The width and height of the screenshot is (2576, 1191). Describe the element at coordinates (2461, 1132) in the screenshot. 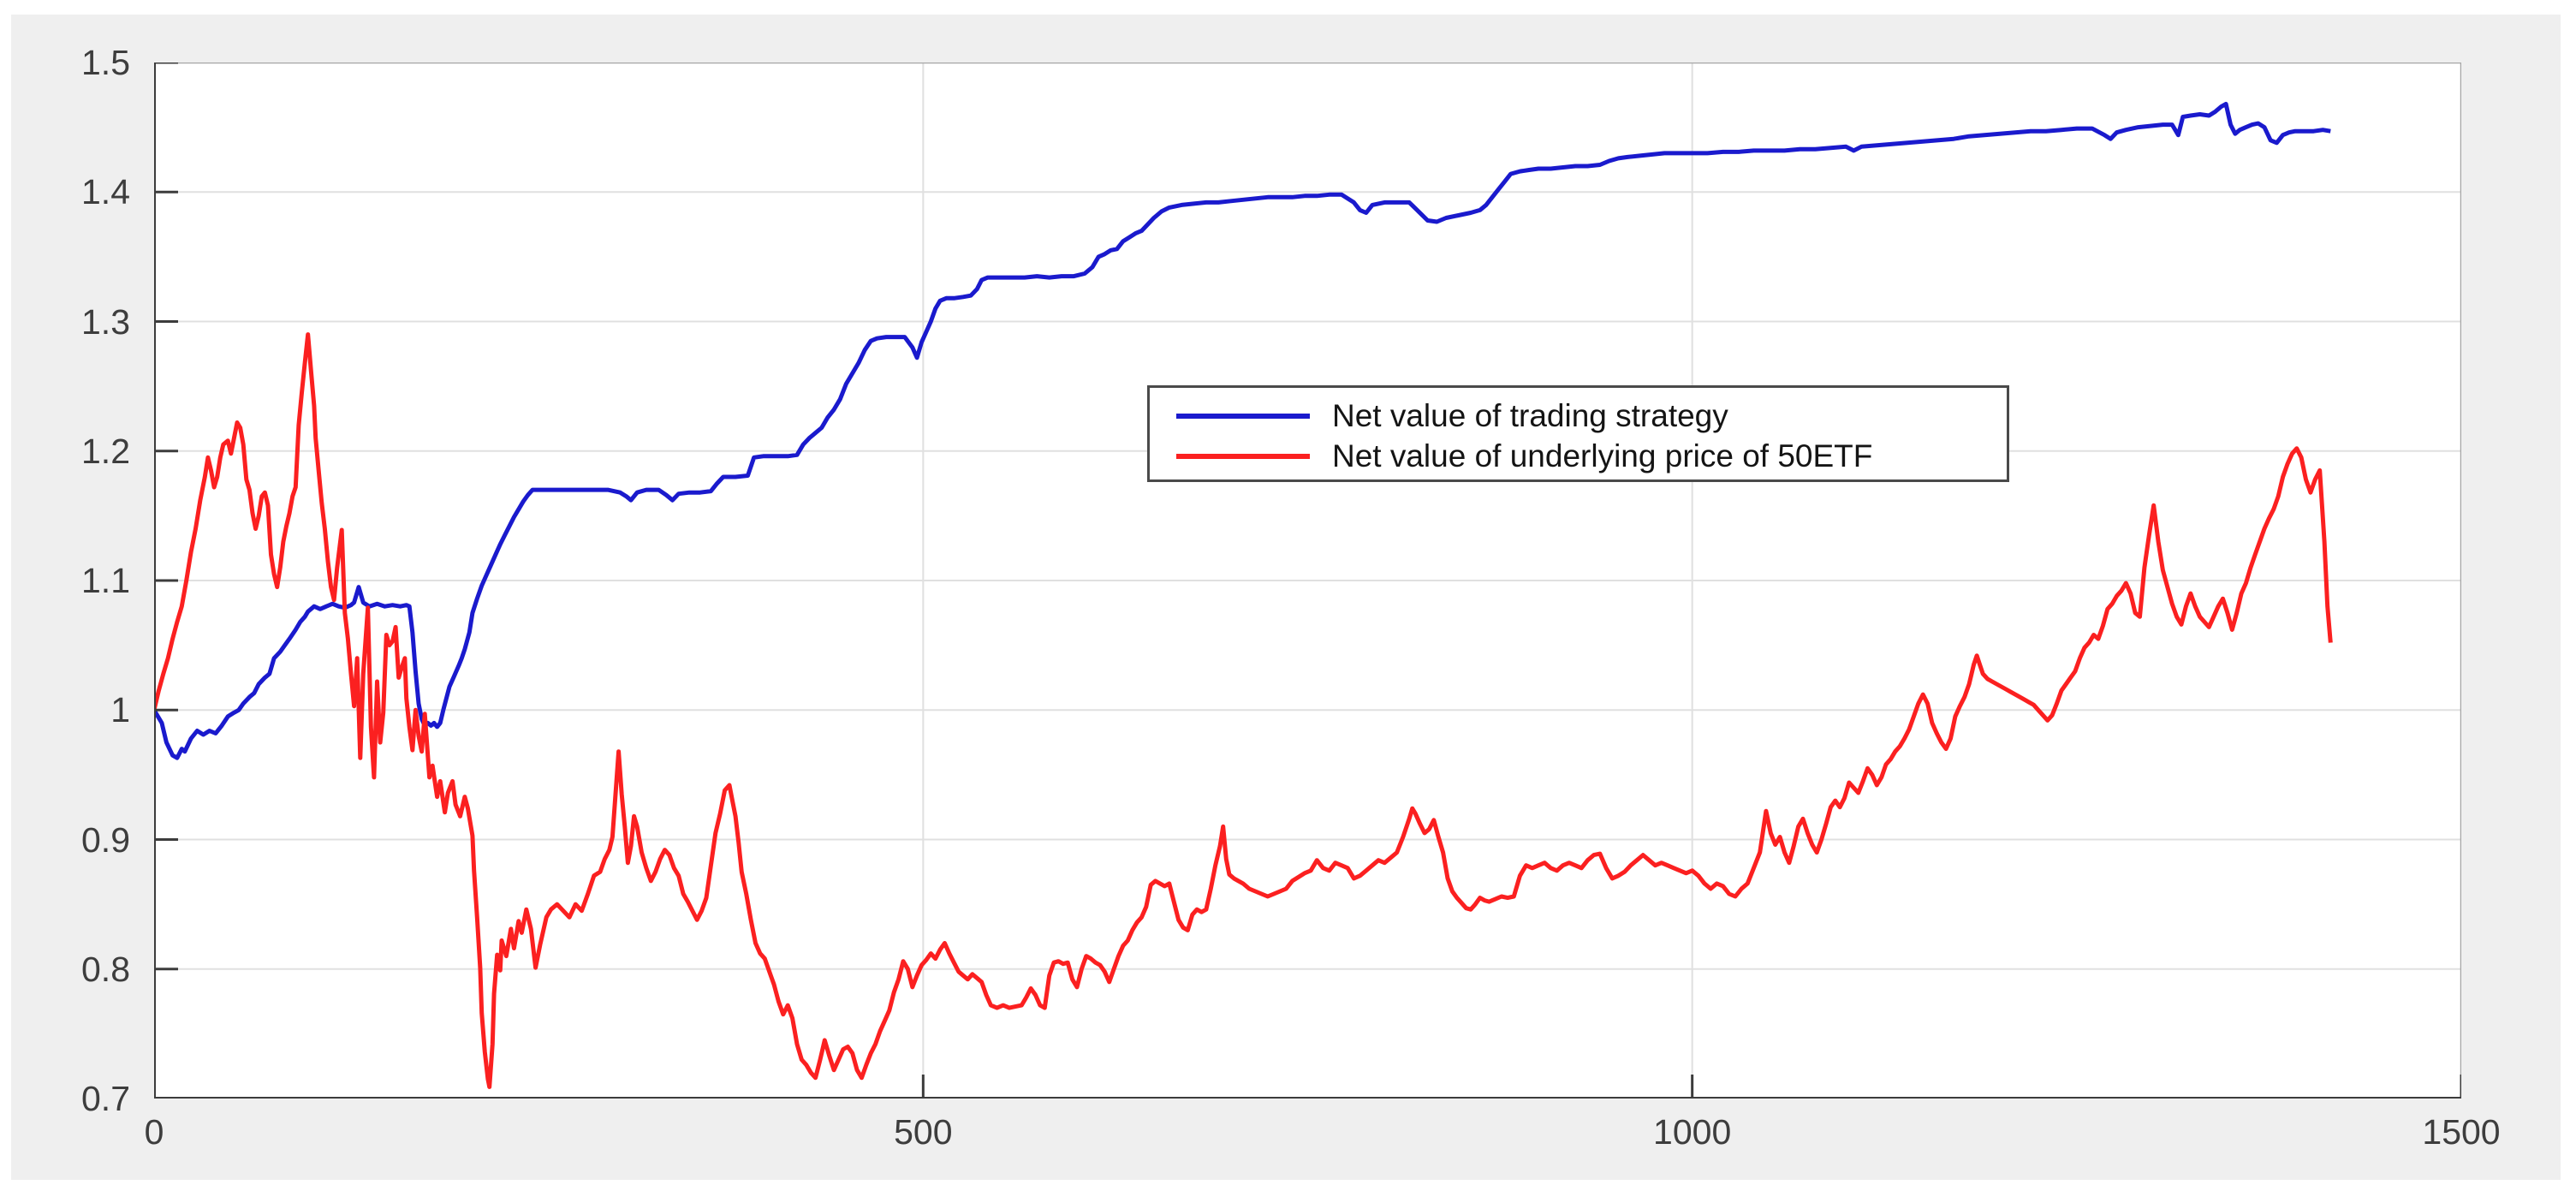

I see `x-tick-label: 1500` at that location.